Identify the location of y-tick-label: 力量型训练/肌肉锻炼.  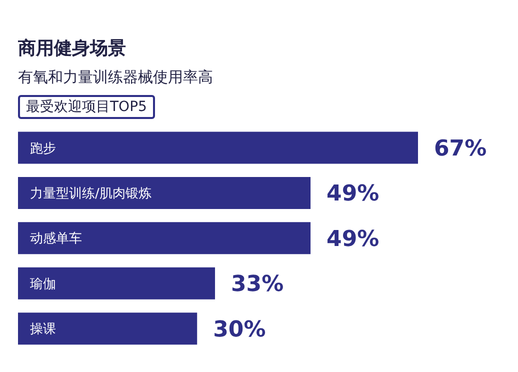
(91, 194).